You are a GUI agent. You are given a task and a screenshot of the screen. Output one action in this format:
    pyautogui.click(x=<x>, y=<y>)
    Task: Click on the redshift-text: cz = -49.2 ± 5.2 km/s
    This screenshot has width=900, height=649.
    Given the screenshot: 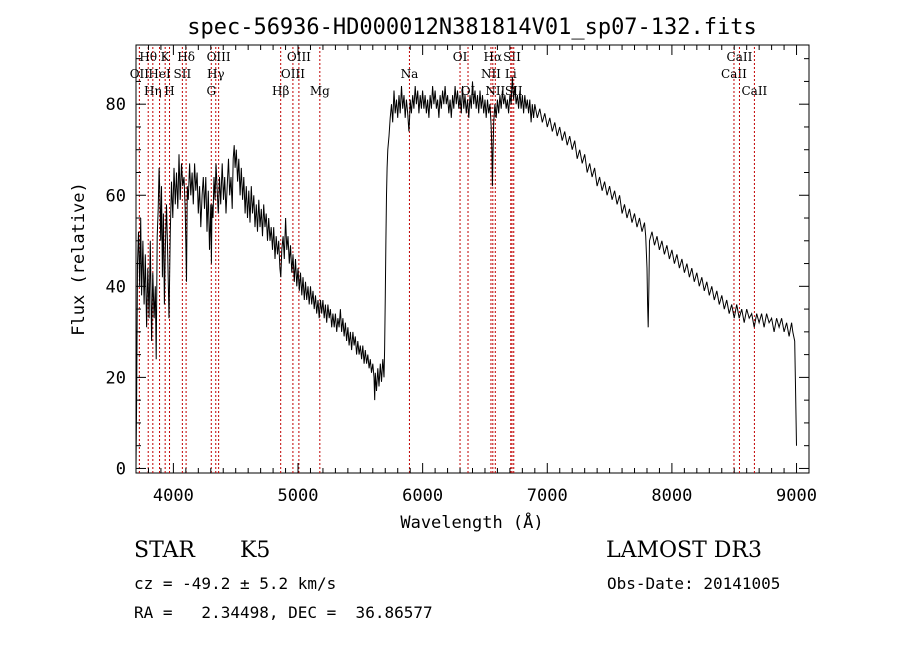 What is the action you would take?
    pyautogui.click(x=235, y=583)
    